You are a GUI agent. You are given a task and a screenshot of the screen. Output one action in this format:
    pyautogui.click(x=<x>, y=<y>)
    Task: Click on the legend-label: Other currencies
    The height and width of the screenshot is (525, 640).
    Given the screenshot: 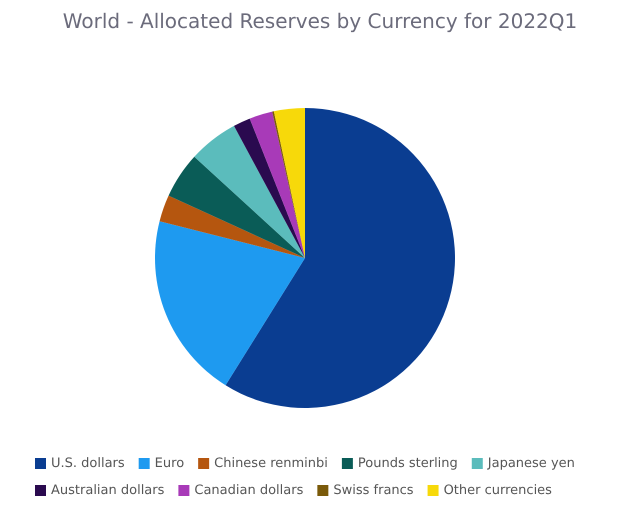 What is the action you would take?
    pyautogui.click(x=498, y=490)
    